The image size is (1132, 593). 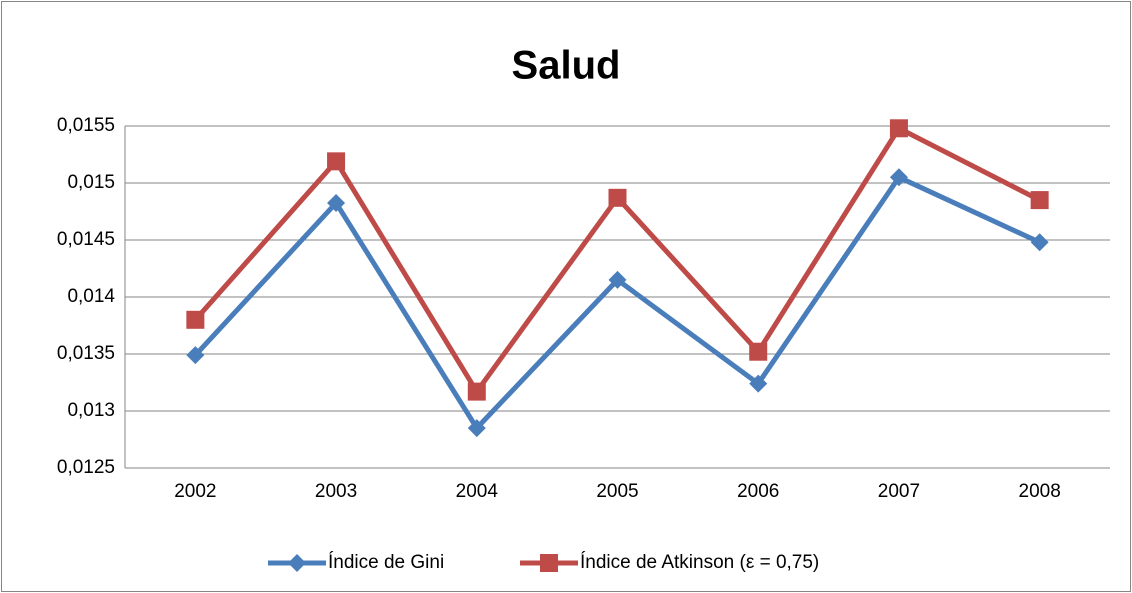 What do you see at coordinates (86, 353) in the screenshot?
I see `y-tick-label: 0,0135` at bounding box center [86, 353].